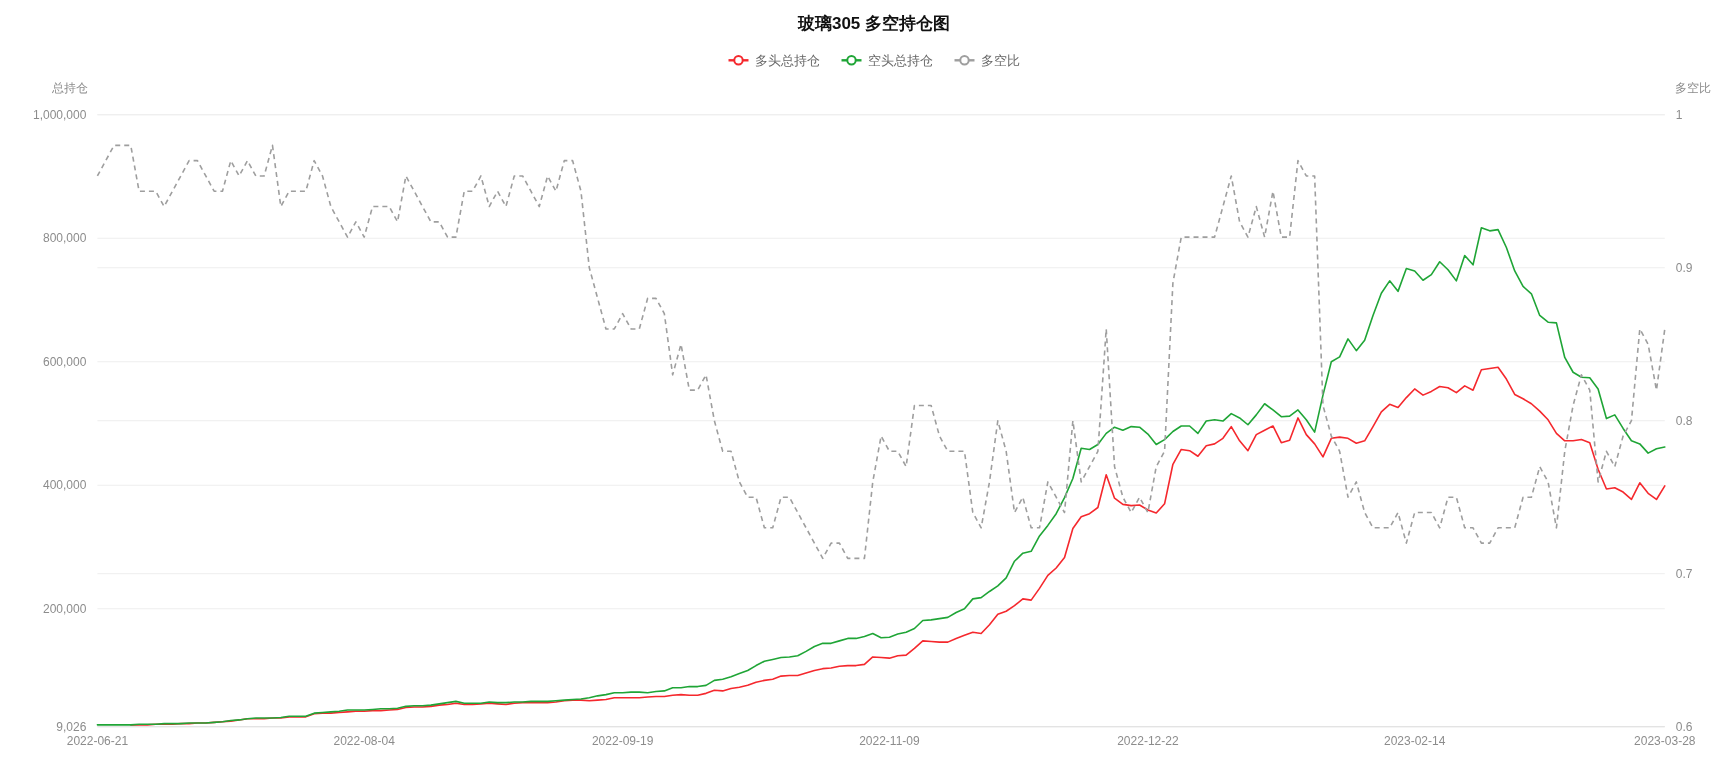 Image resolution: width=1729 pixels, height=758 pixels. I want to click on legend-label: 多空比, so click(1000, 60).